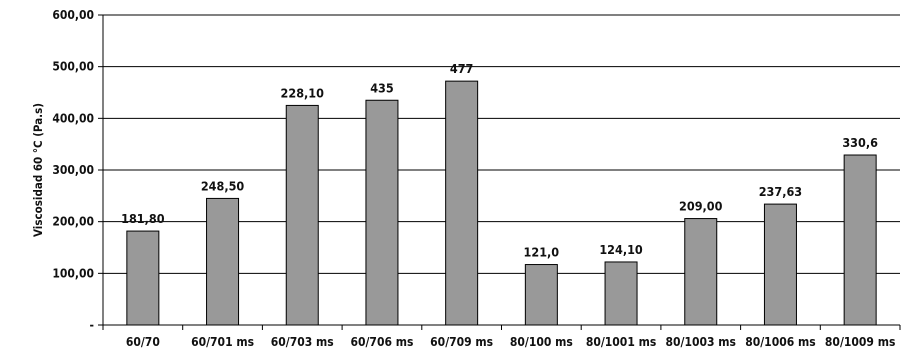 Image resolution: width=922 pixels, height=359 pixels. Describe the element at coordinates (621, 342) in the screenshot. I see `x-tick-label: 80/1001 ms` at that location.